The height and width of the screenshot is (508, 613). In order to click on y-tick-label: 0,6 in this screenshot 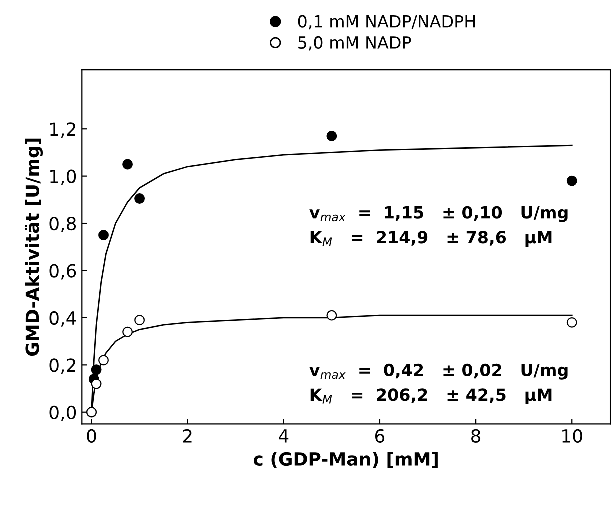, I will do `click(63, 272)`.